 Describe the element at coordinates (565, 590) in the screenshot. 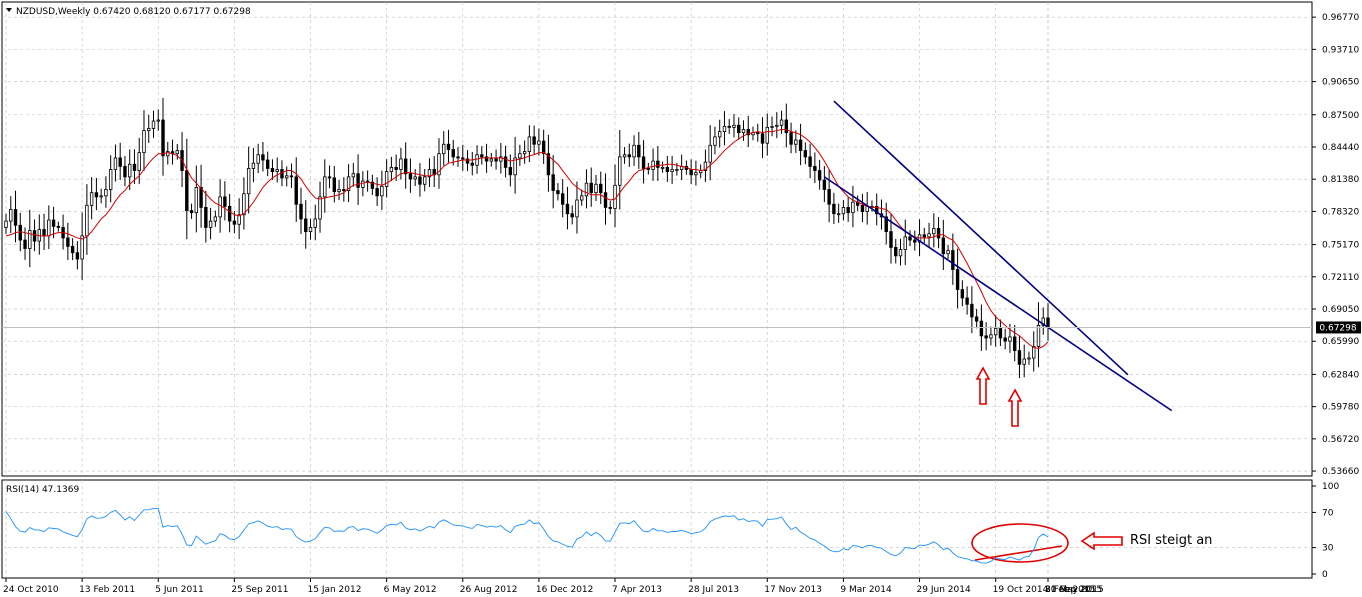

I see `time-tick-label: 16 Dec 2012` at that location.